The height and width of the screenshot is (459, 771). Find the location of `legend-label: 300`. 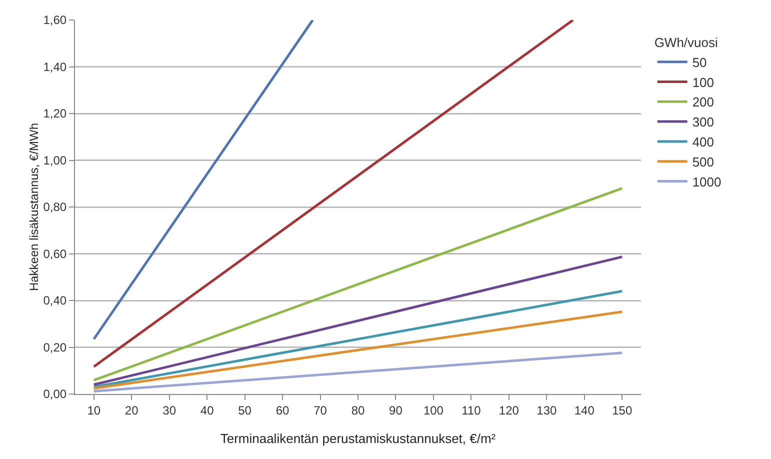

legend-label: 300 is located at coordinates (703, 122).